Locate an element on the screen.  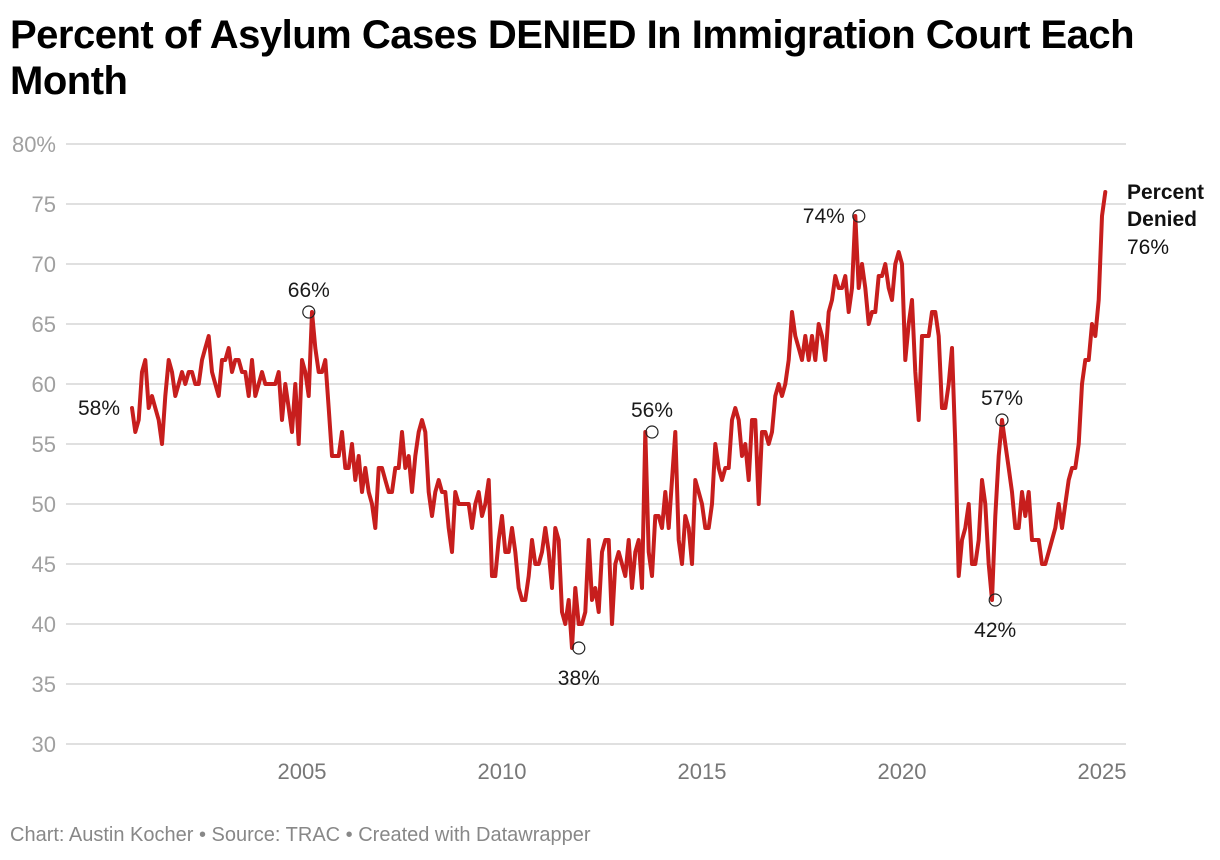
y-tick-label-60: 60 is located at coordinates (44, 384).